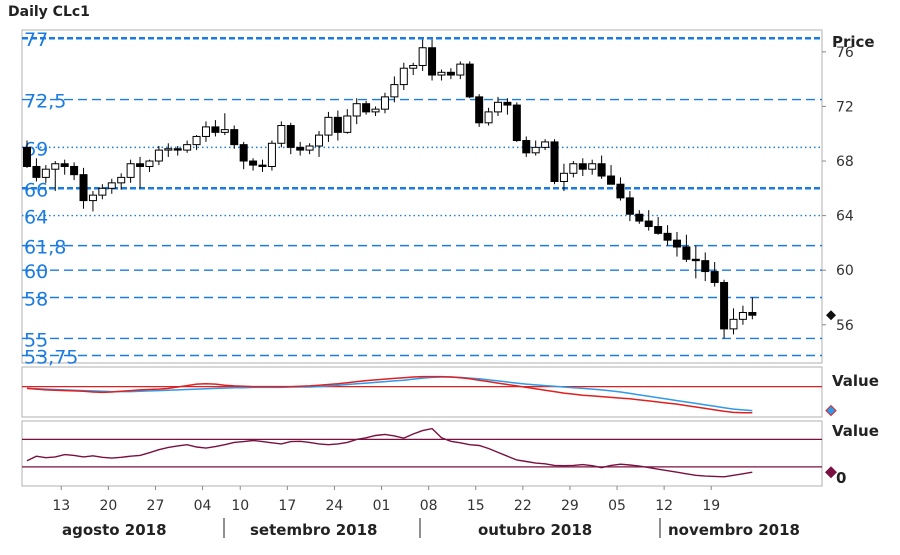  Describe the element at coordinates (853, 42) in the screenshot. I see `price-axis-label: Price` at that location.